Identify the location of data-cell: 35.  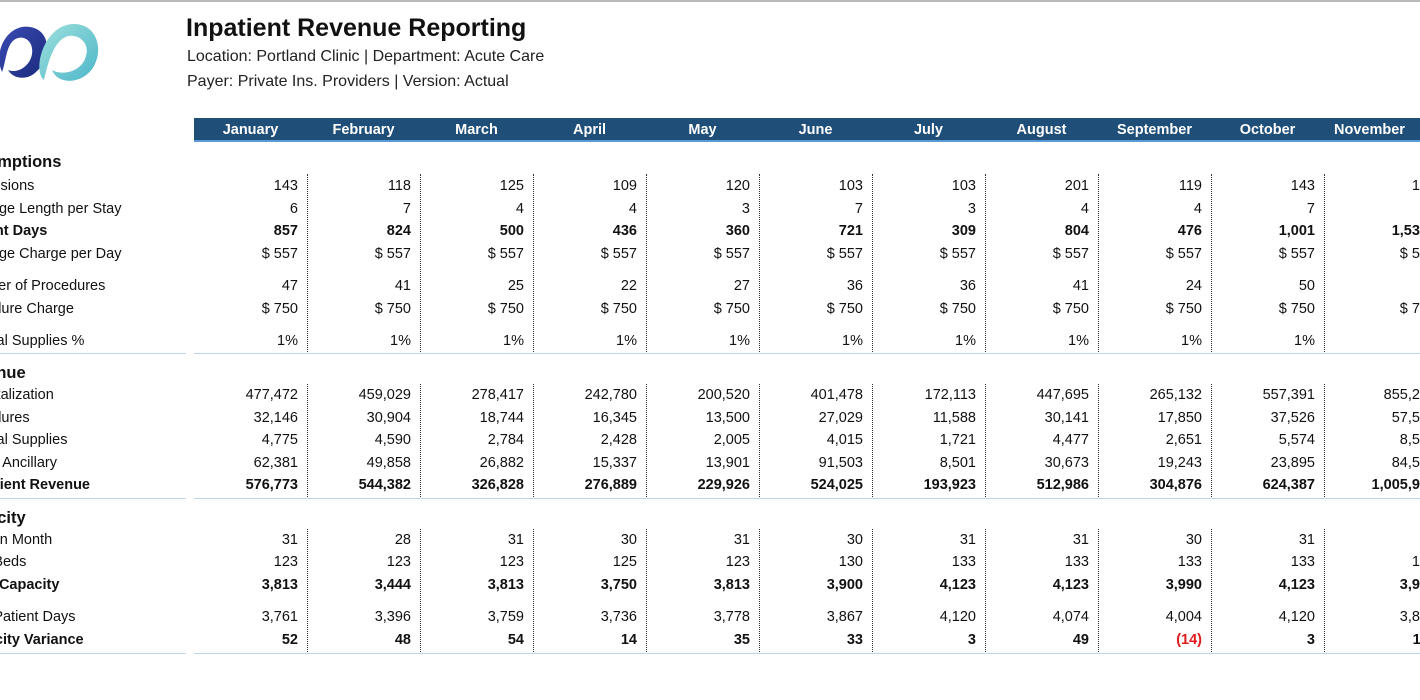
(741, 640).